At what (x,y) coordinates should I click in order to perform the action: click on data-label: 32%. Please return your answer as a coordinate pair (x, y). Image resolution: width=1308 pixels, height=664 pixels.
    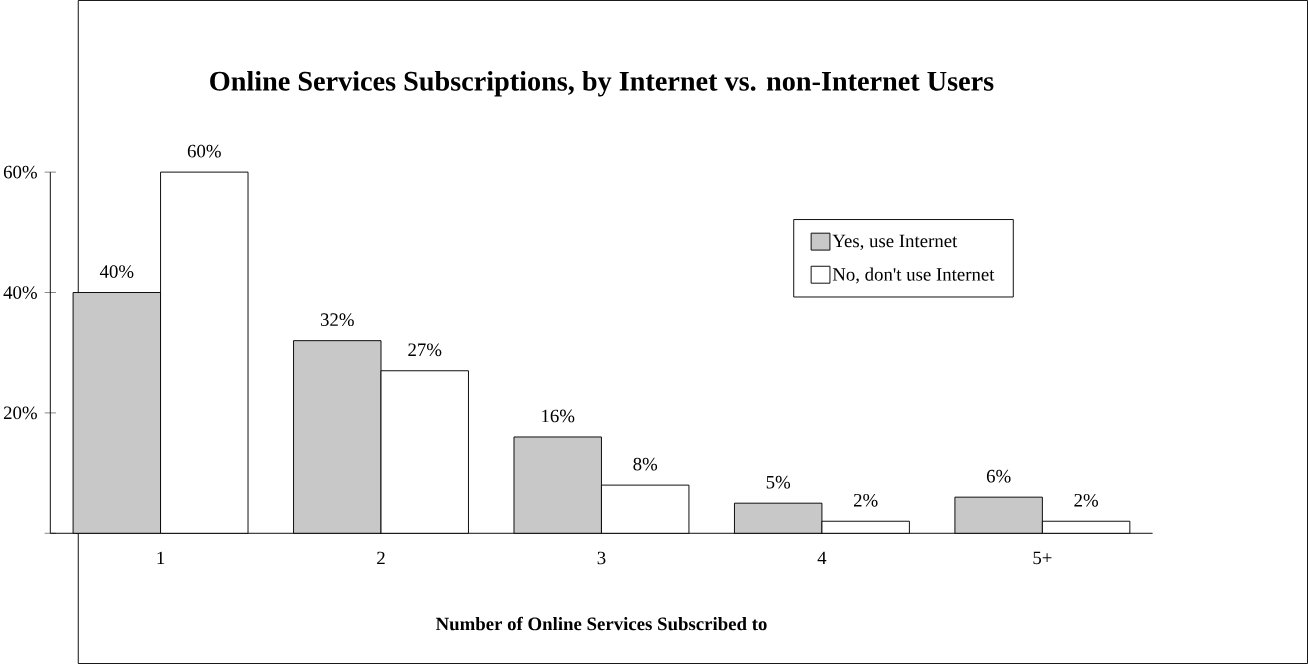
    Looking at the image, I should click on (337, 320).